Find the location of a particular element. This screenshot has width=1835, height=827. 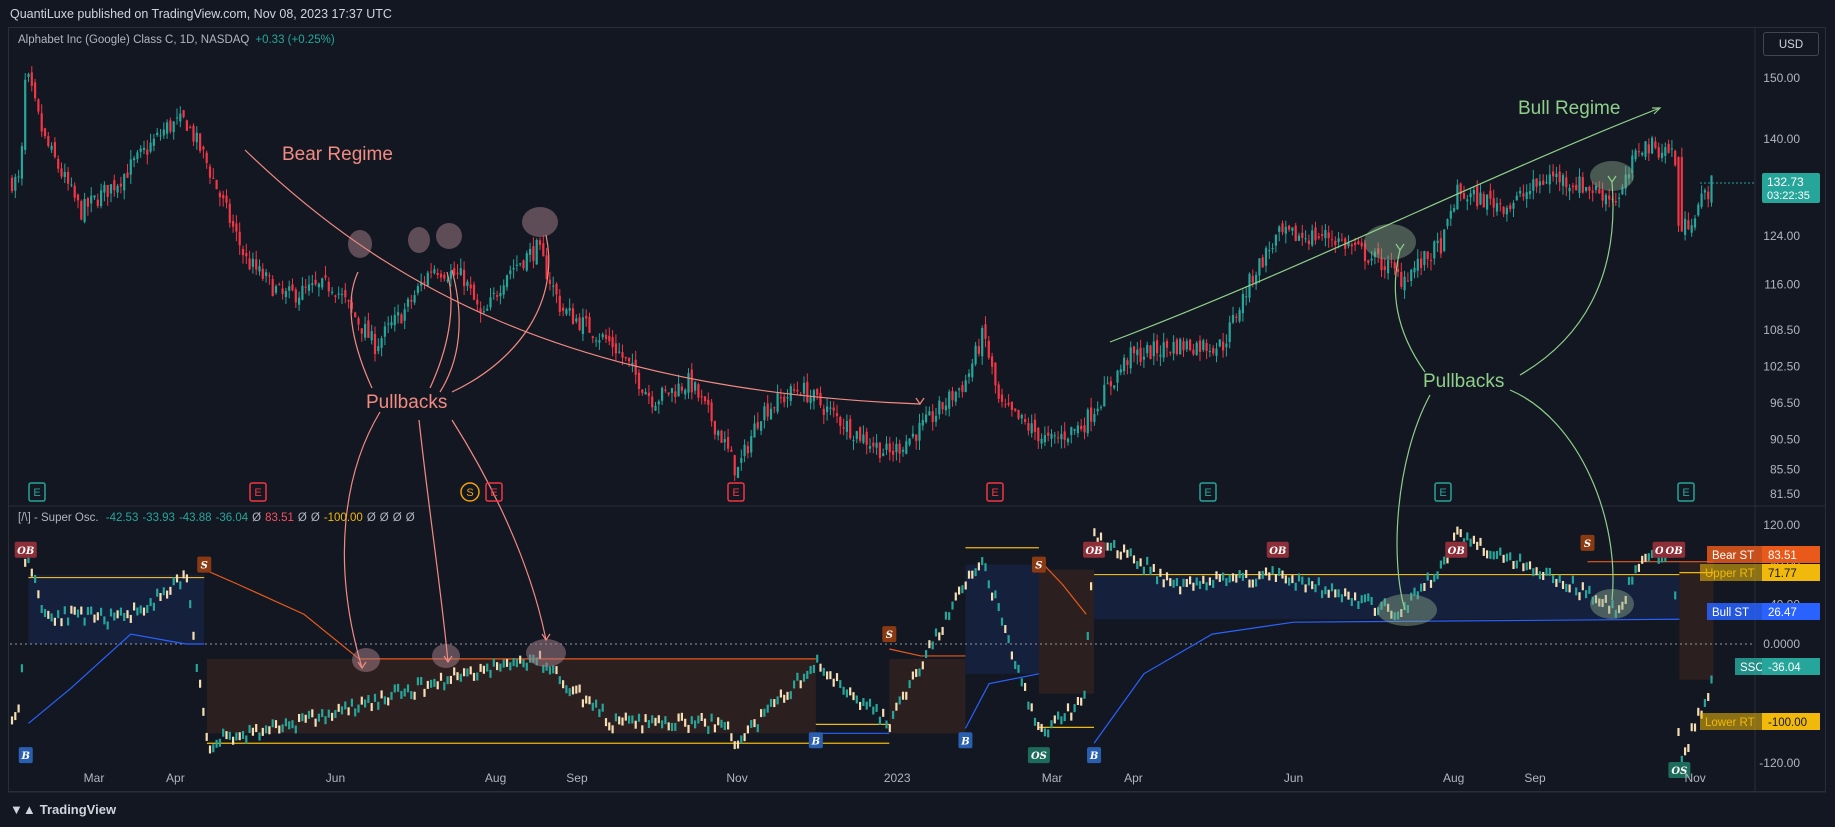

signal-marker-label: B is located at coordinates (1093, 756).